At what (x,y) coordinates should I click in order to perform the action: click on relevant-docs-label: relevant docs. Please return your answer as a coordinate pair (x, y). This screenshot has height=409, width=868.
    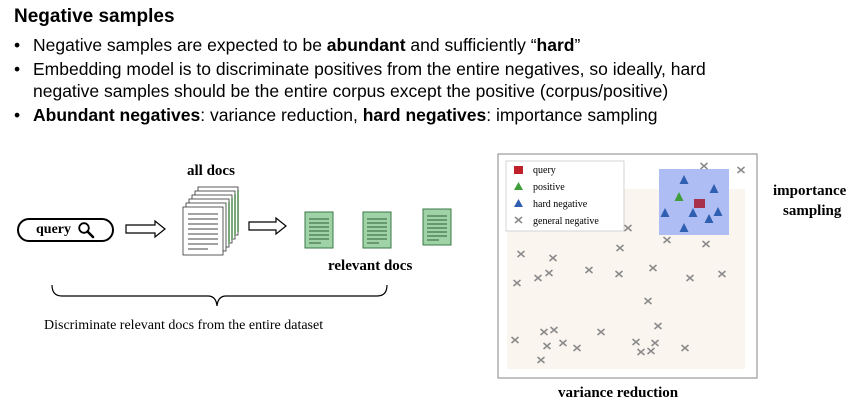
    Looking at the image, I should click on (370, 266).